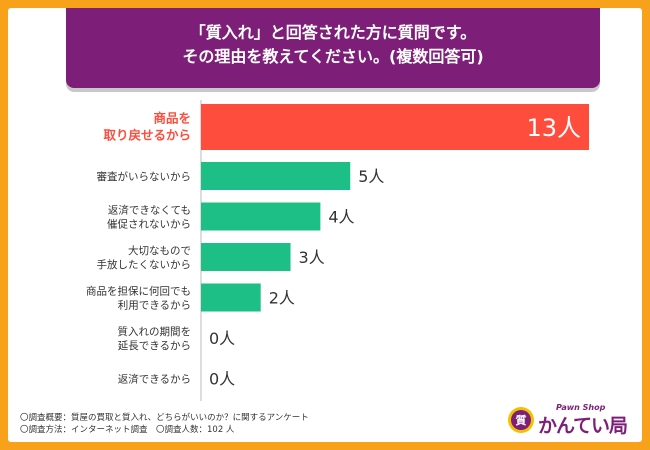 Image resolution: width=650 pixels, height=450 pixels. What do you see at coordinates (154, 306) in the screenshot?
I see `category-label: 利用できるから` at bounding box center [154, 306].